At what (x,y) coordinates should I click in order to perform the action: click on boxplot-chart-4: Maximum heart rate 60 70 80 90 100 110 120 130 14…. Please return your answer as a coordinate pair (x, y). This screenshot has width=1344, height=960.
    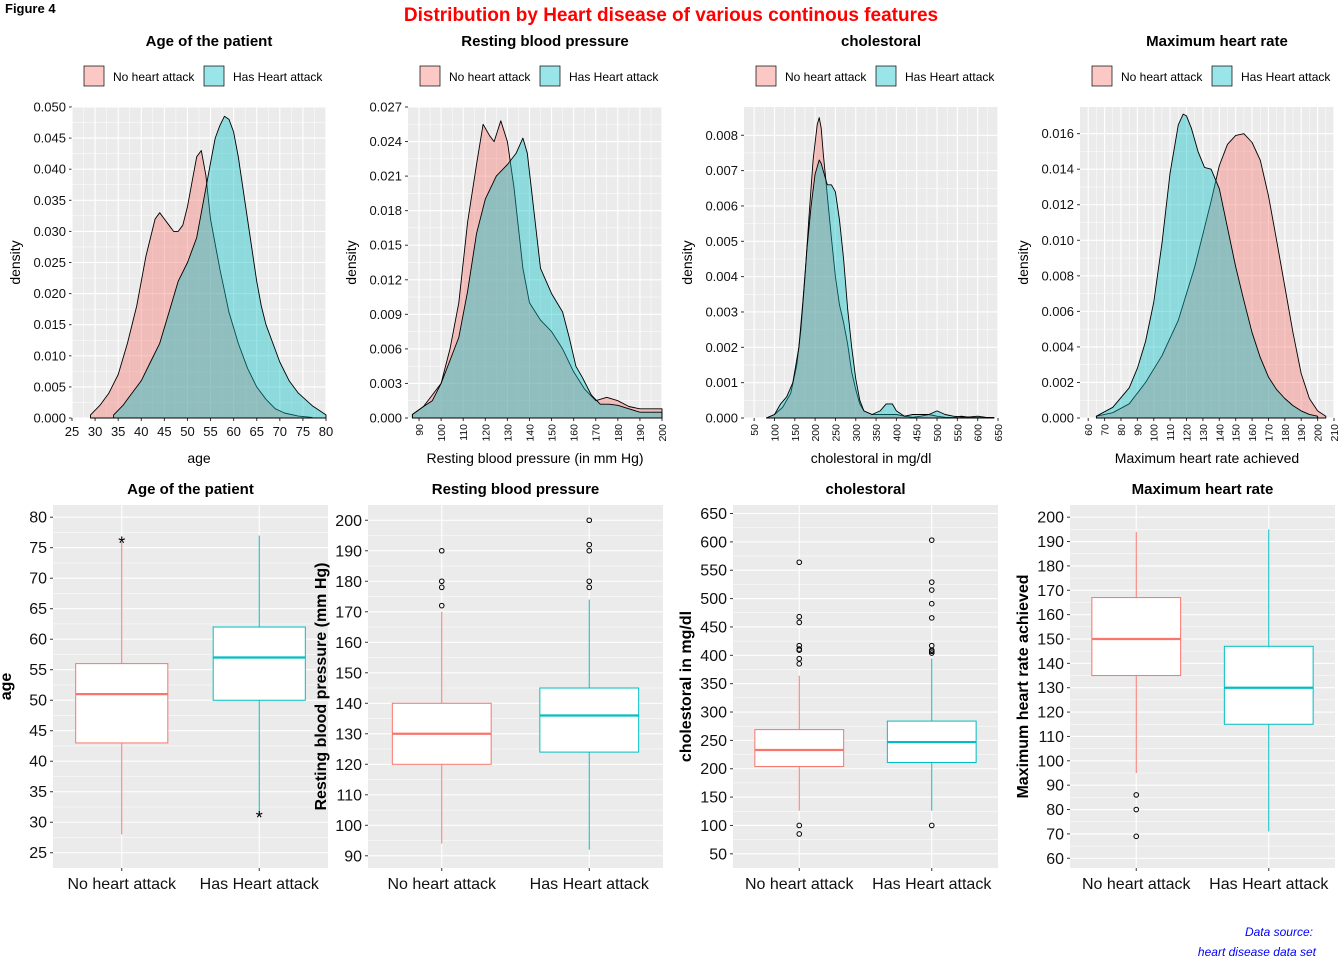
    Looking at the image, I should click on (1175, 687).